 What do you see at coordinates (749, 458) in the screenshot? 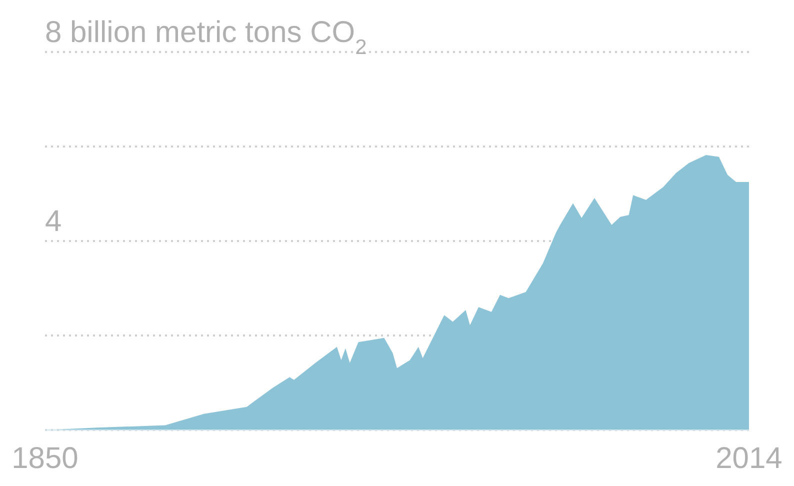
I see `x-tick-label: 2014` at bounding box center [749, 458].